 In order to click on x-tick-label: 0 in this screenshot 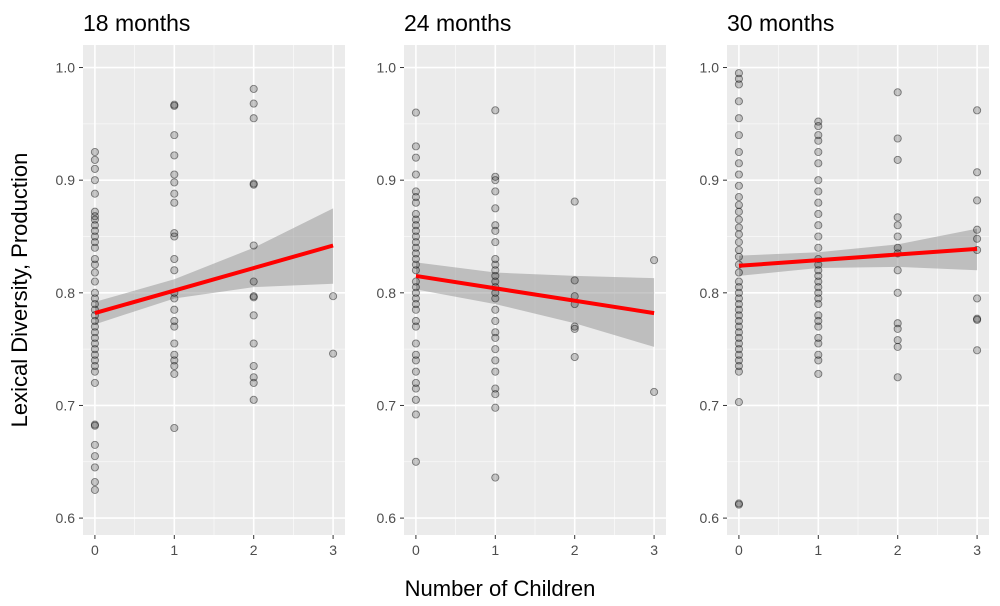, I will do `click(416, 550)`.